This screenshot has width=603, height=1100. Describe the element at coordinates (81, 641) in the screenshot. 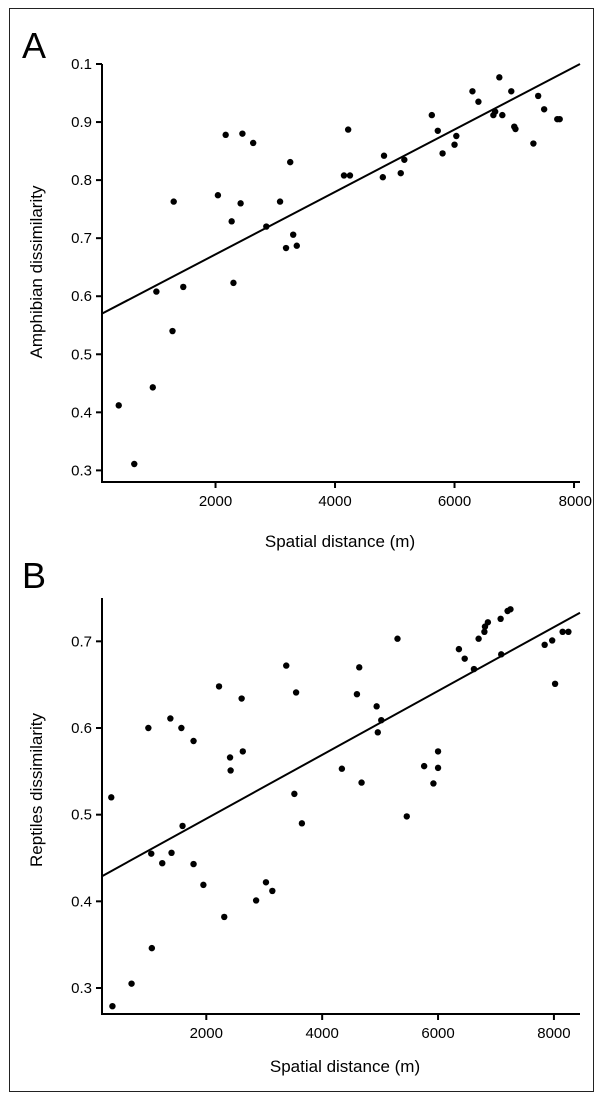

I see `panel-b-y-tick-label: 0.7` at that location.